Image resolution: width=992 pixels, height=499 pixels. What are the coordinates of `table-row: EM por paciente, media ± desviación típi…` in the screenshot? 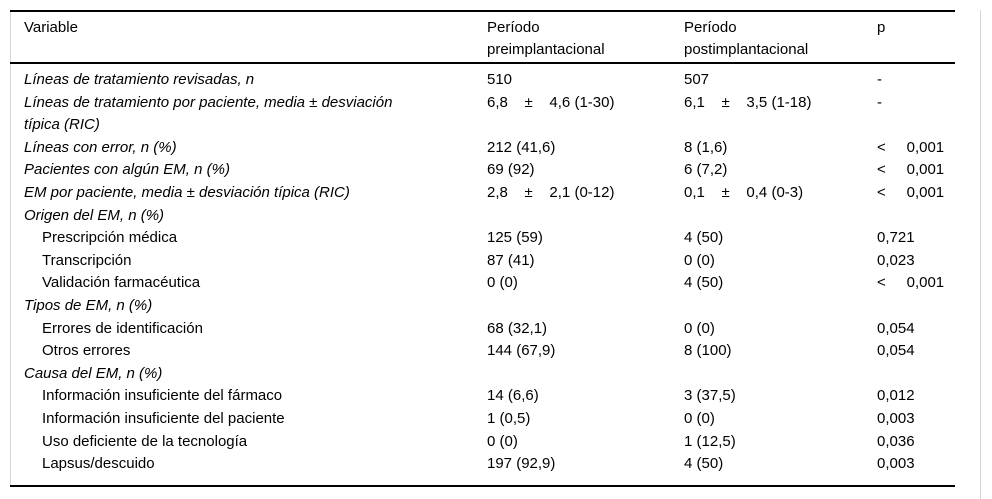 It's located at (482, 193).